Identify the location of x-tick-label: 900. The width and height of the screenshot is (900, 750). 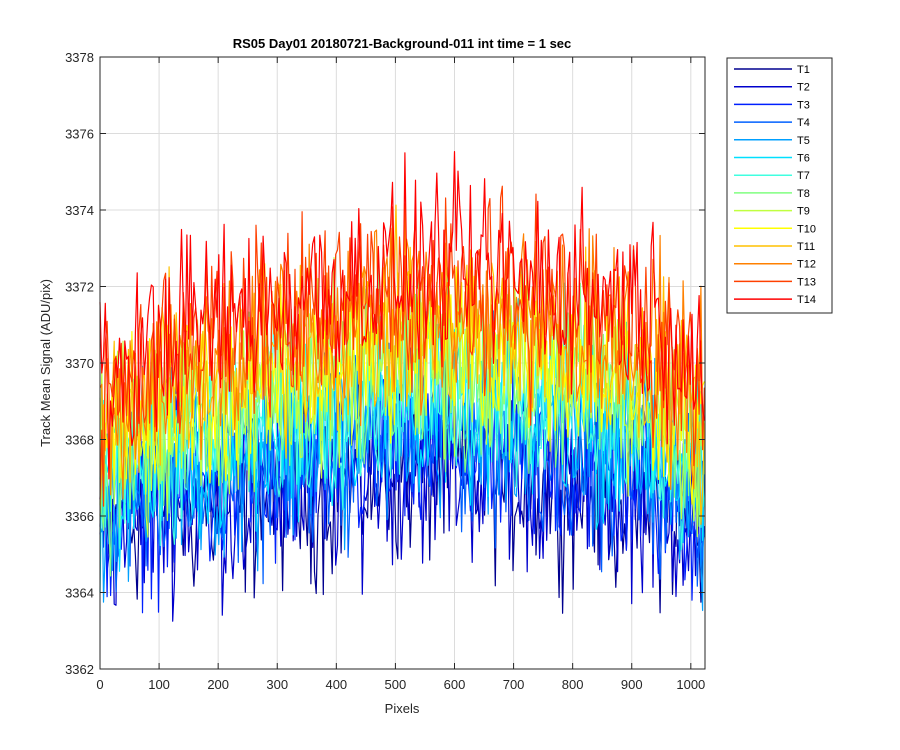
(632, 684).